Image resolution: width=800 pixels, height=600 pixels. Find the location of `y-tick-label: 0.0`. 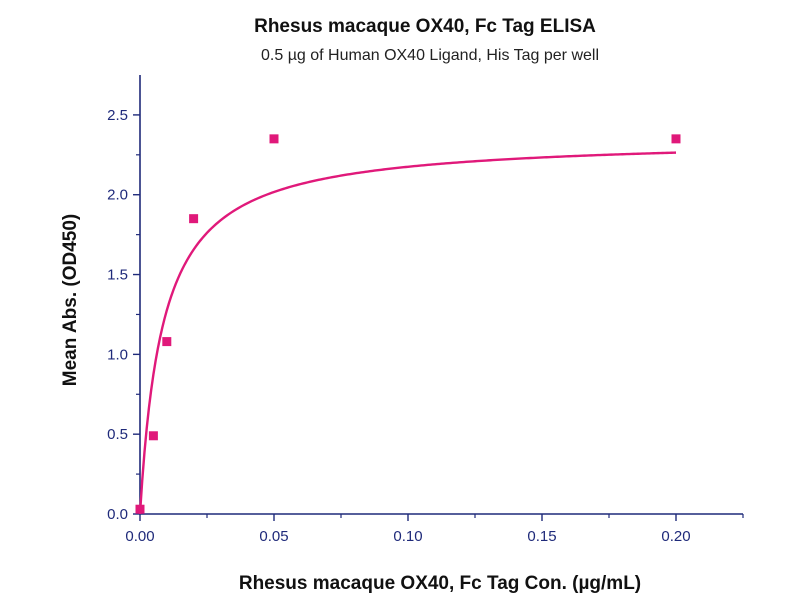

y-tick-label: 0.0 is located at coordinates (117, 514).